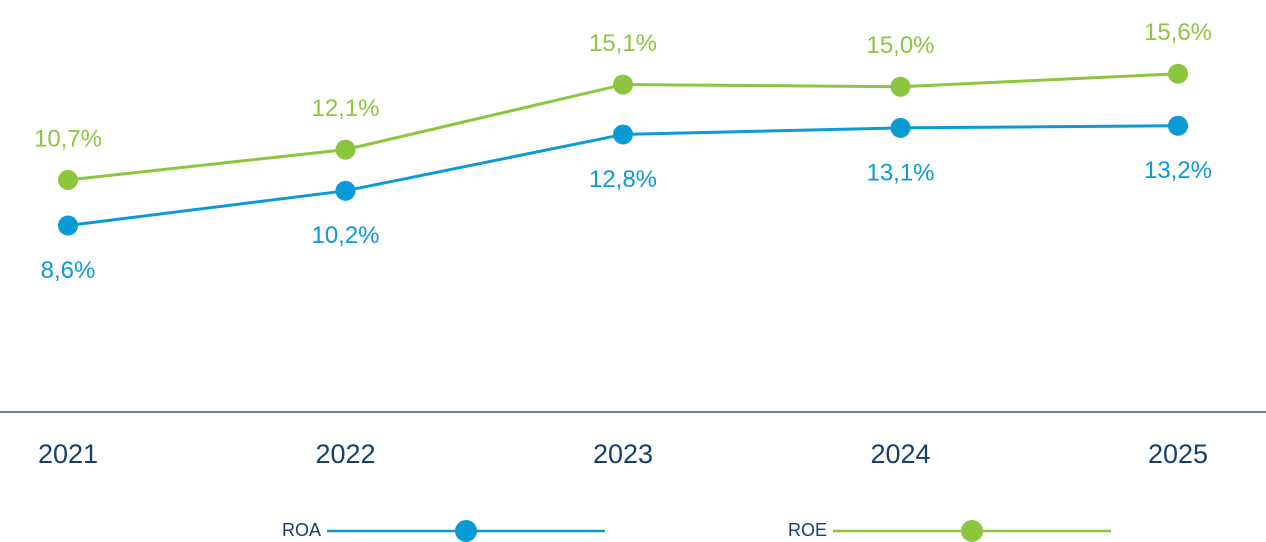 Image resolution: width=1266 pixels, height=542 pixels. What do you see at coordinates (345, 454) in the screenshot?
I see `x-tick-label: 2022` at bounding box center [345, 454].